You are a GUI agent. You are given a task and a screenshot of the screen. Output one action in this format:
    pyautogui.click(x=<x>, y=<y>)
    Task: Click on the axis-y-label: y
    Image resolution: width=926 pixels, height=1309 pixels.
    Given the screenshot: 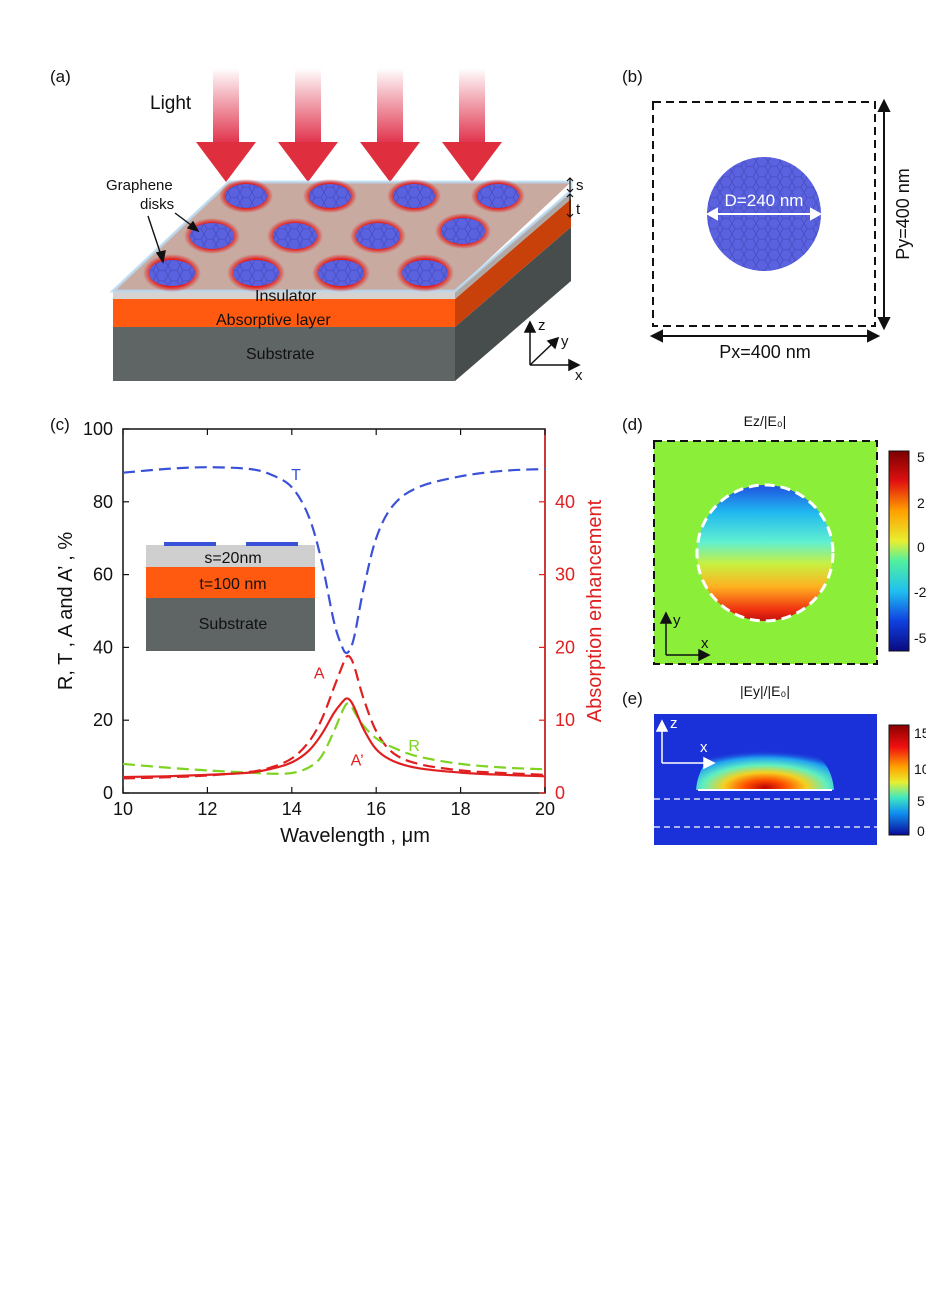 What is the action you would take?
    pyautogui.click(x=565, y=341)
    